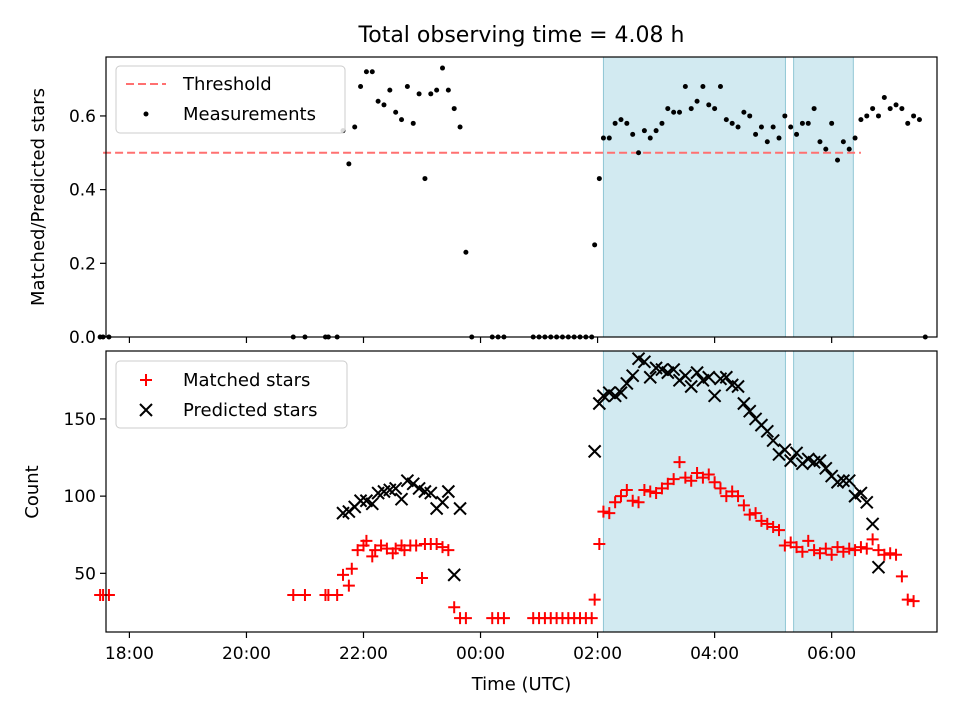 This screenshot has height=720, width=960. What do you see at coordinates (38, 197) in the screenshot?
I see `top-y-axis-label: Matched/Predicted stars` at bounding box center [38, 197].